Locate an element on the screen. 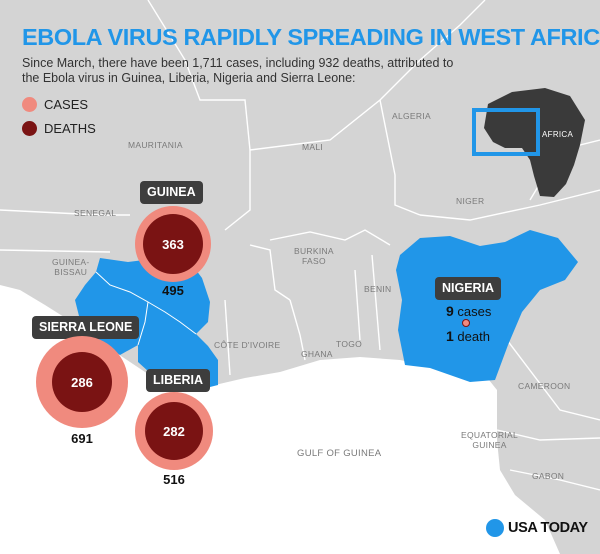 Image resolution: width=600 pixels, height=554 pixels. nigeria-deaths-word: death is located at coordinates (473, 336).